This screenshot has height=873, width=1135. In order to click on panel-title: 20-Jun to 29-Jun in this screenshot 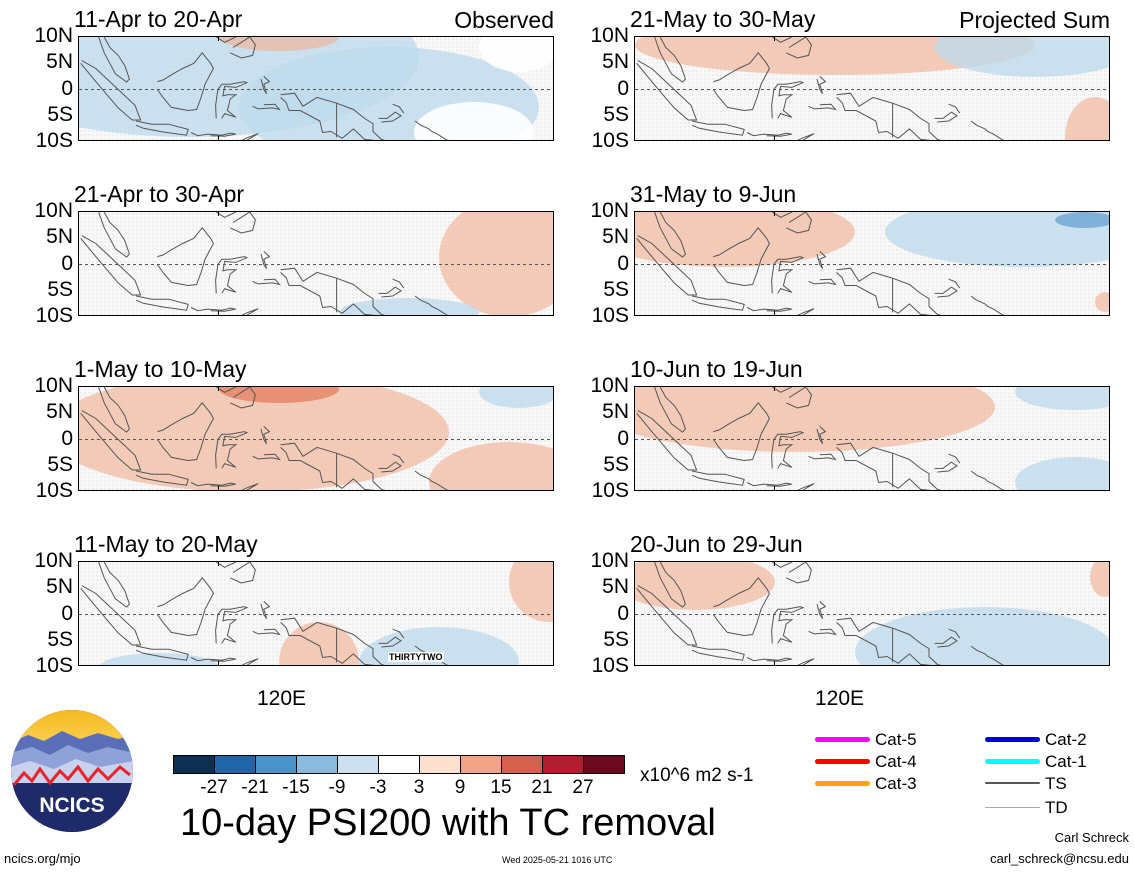, I will do `click(716, 544)`.